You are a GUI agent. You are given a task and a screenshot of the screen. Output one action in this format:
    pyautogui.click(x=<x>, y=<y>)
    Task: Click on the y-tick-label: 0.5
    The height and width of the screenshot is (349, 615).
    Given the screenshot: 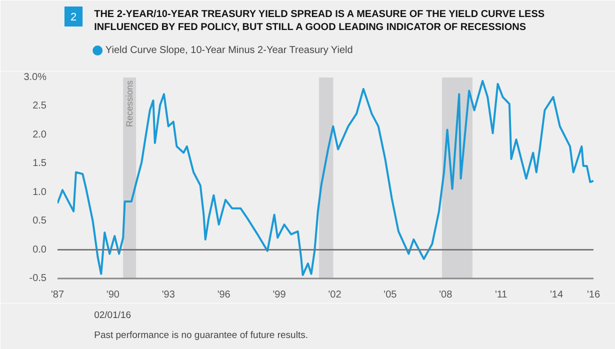 What is the action you would take?
    pyautogui.click(x=39, y=221)
    